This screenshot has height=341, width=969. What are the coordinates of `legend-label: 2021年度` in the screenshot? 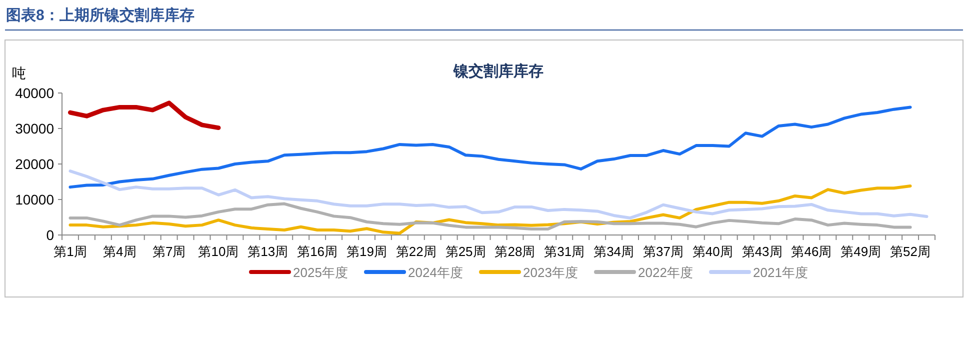 It's located at (780, 272).